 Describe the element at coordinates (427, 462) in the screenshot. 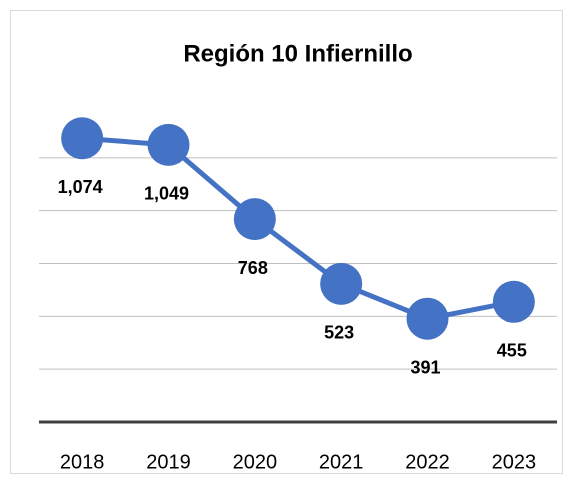

I see `x-tick-label: 2022` at that location.